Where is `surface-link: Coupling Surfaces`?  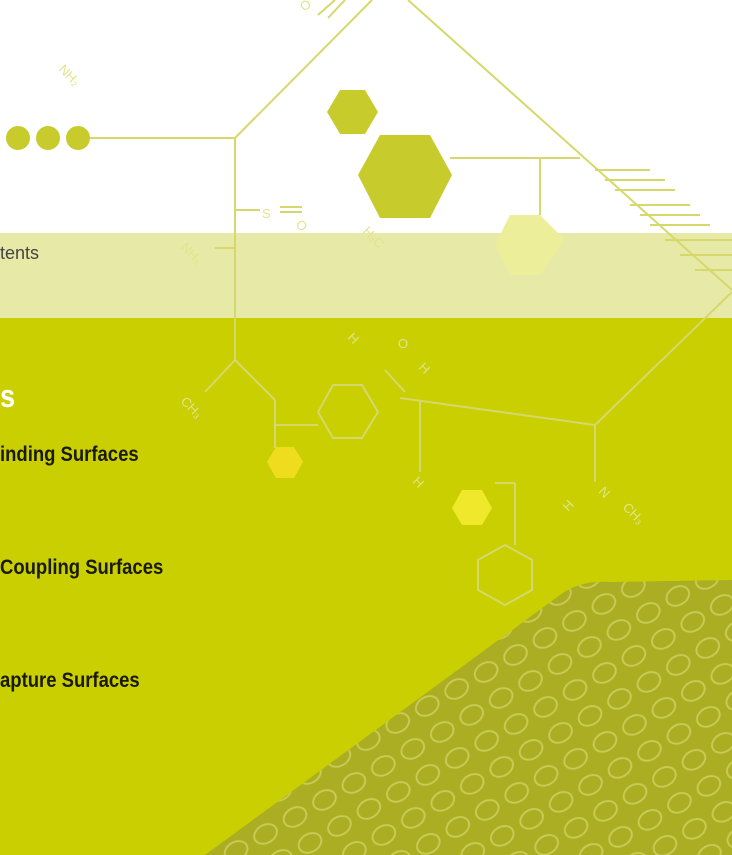
surface-link: Coupling Surfaces is located at coordinates (82, 567).